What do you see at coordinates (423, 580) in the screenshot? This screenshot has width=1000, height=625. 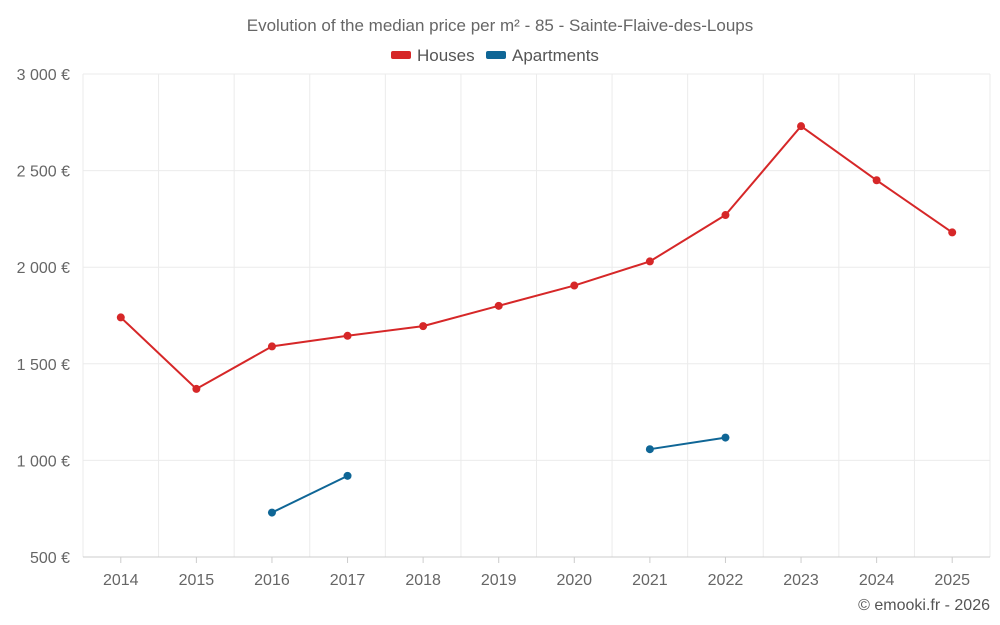 I see `x-tick-label-2018: 2018` at bounding box center [423, 580].